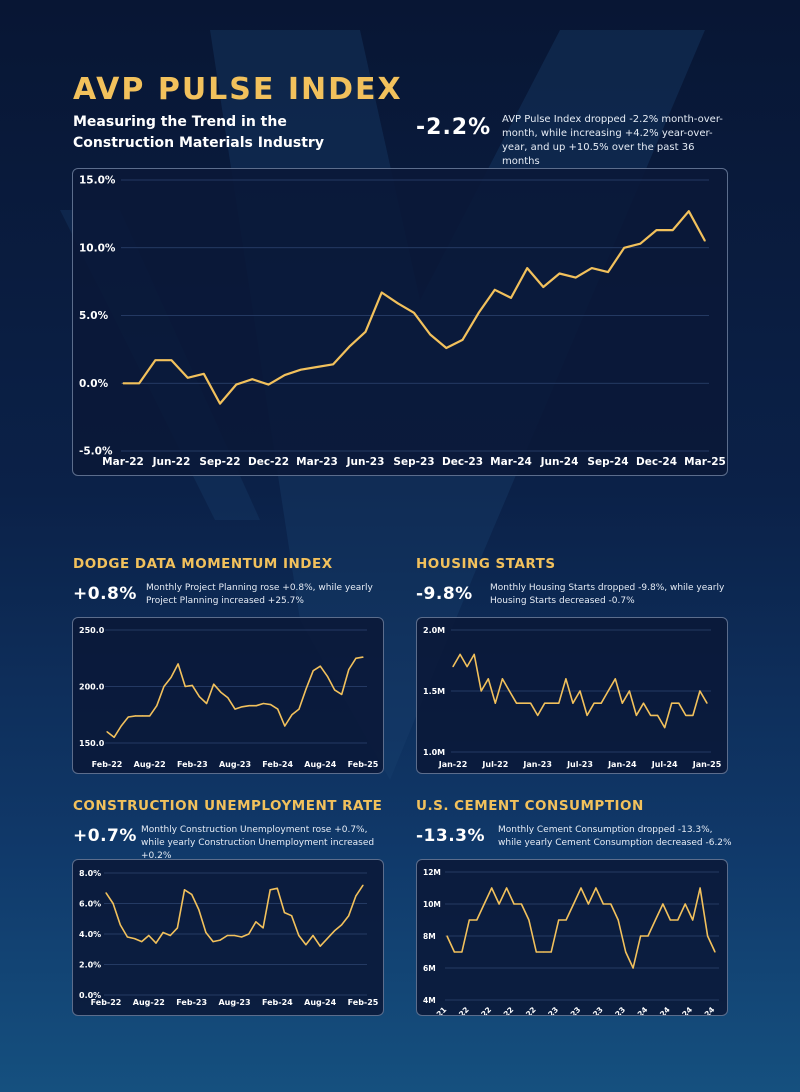 The width and height of the screenshot is (800, 1092). I want to click on x-tick-label: Jul-24, so click(664, 764).